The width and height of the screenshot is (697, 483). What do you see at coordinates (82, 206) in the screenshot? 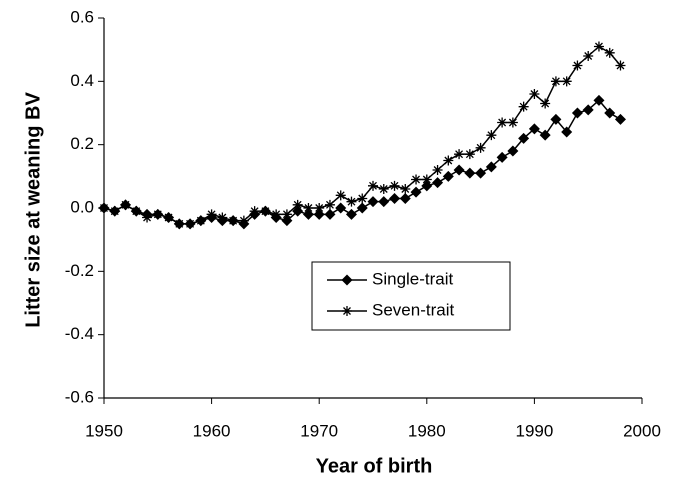
I see `y-tick-label: 0.0` at bounding box center [82, 206].